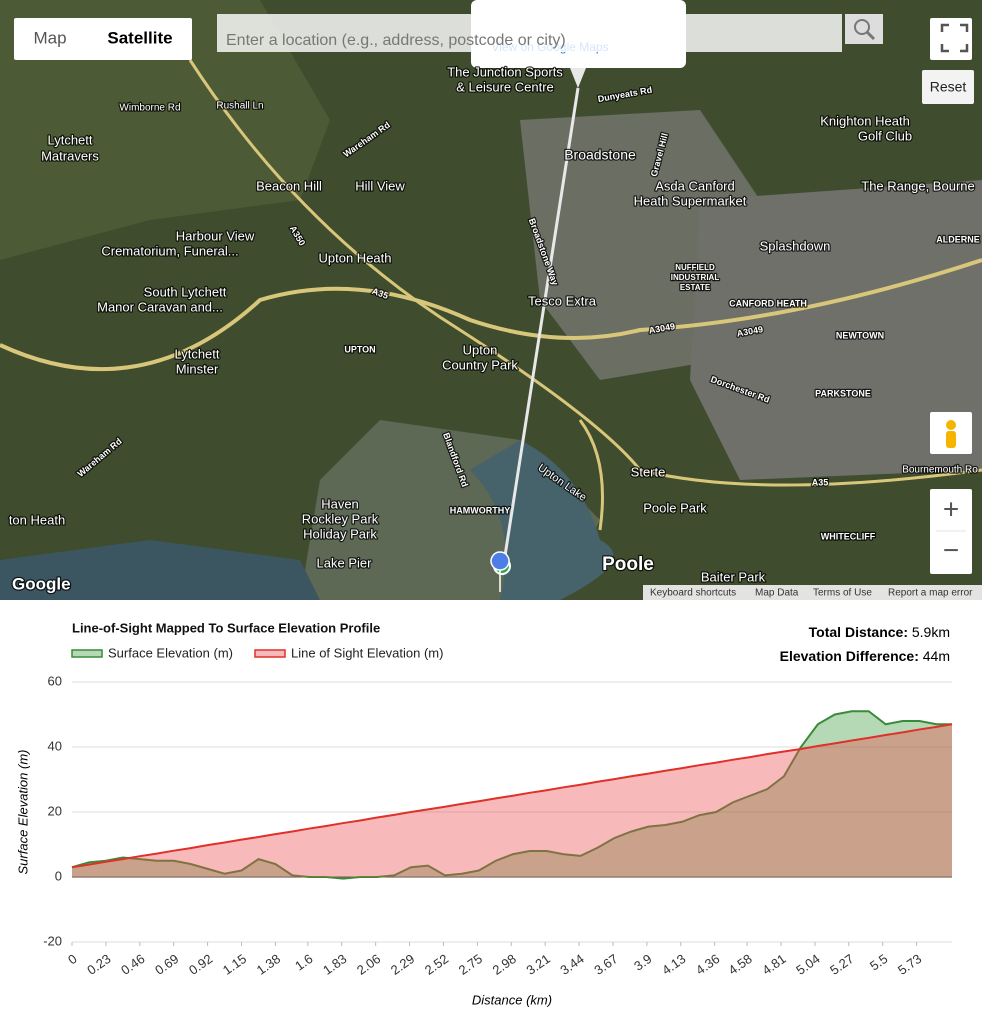  I want to click on stat: Total Distance: 5.9km, so click(879, 632).